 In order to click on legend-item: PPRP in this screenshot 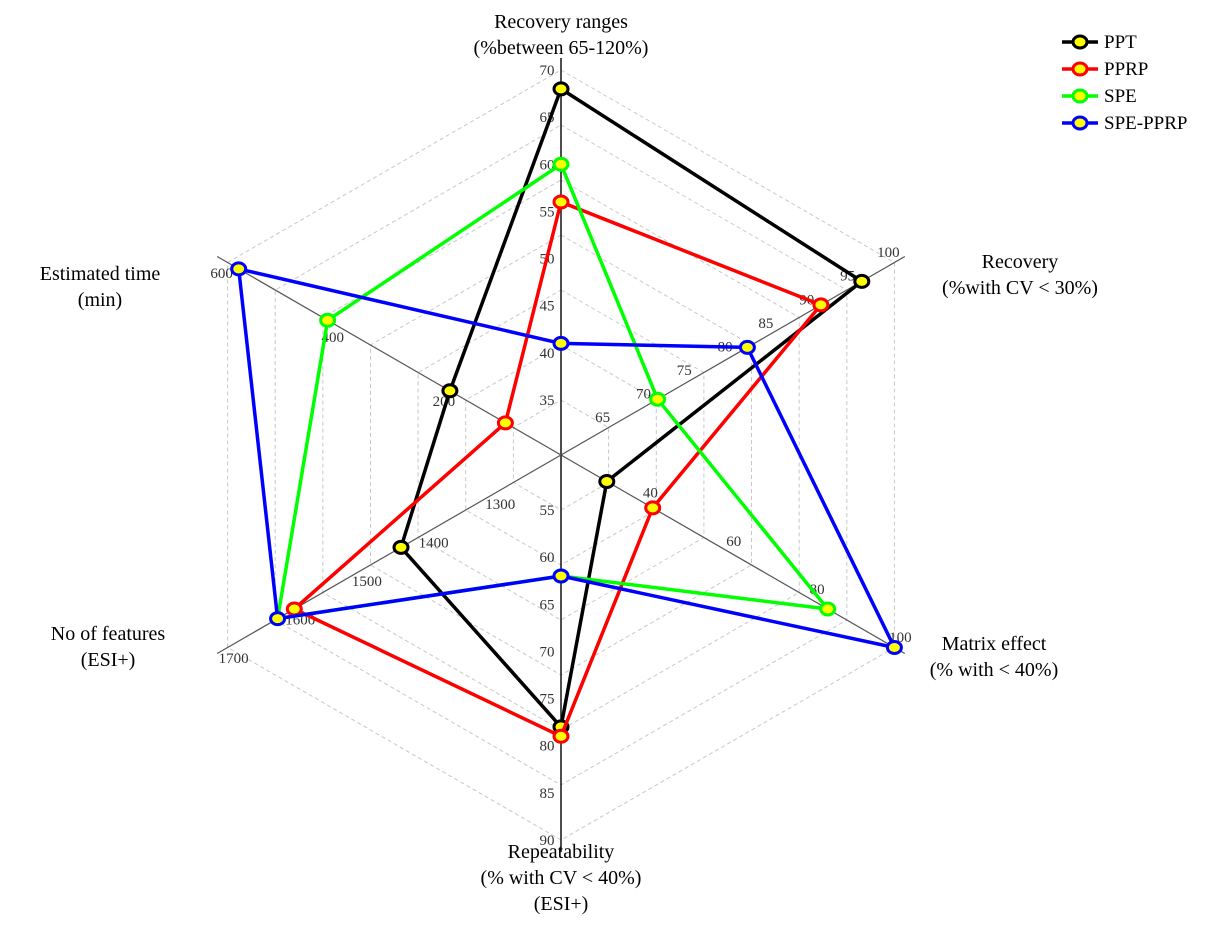, I will do `click(1105, 69)`.